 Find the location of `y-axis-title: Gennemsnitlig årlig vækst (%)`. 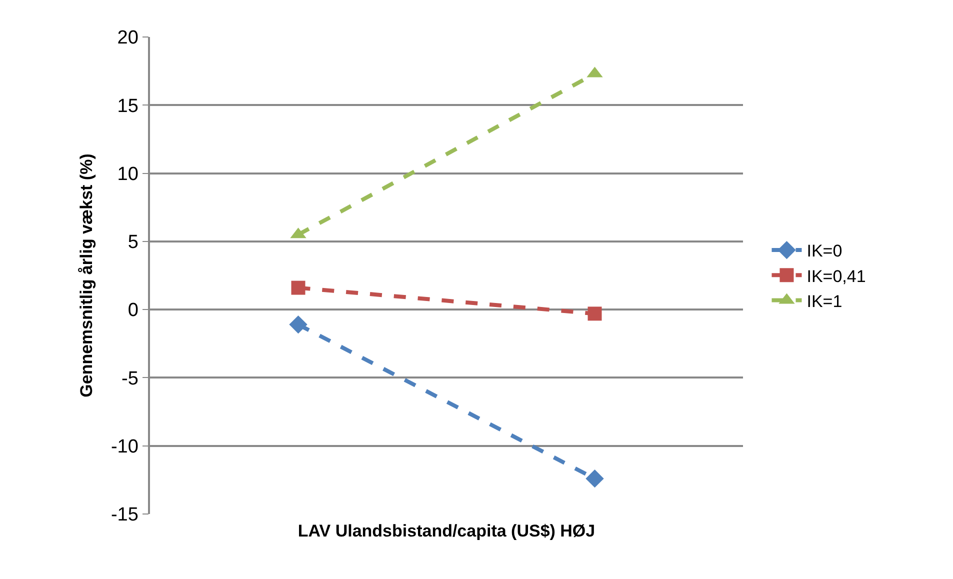

y-axis-title: Gennemsnitlig årlig vækst (%) is located at coordinates (86, 276).